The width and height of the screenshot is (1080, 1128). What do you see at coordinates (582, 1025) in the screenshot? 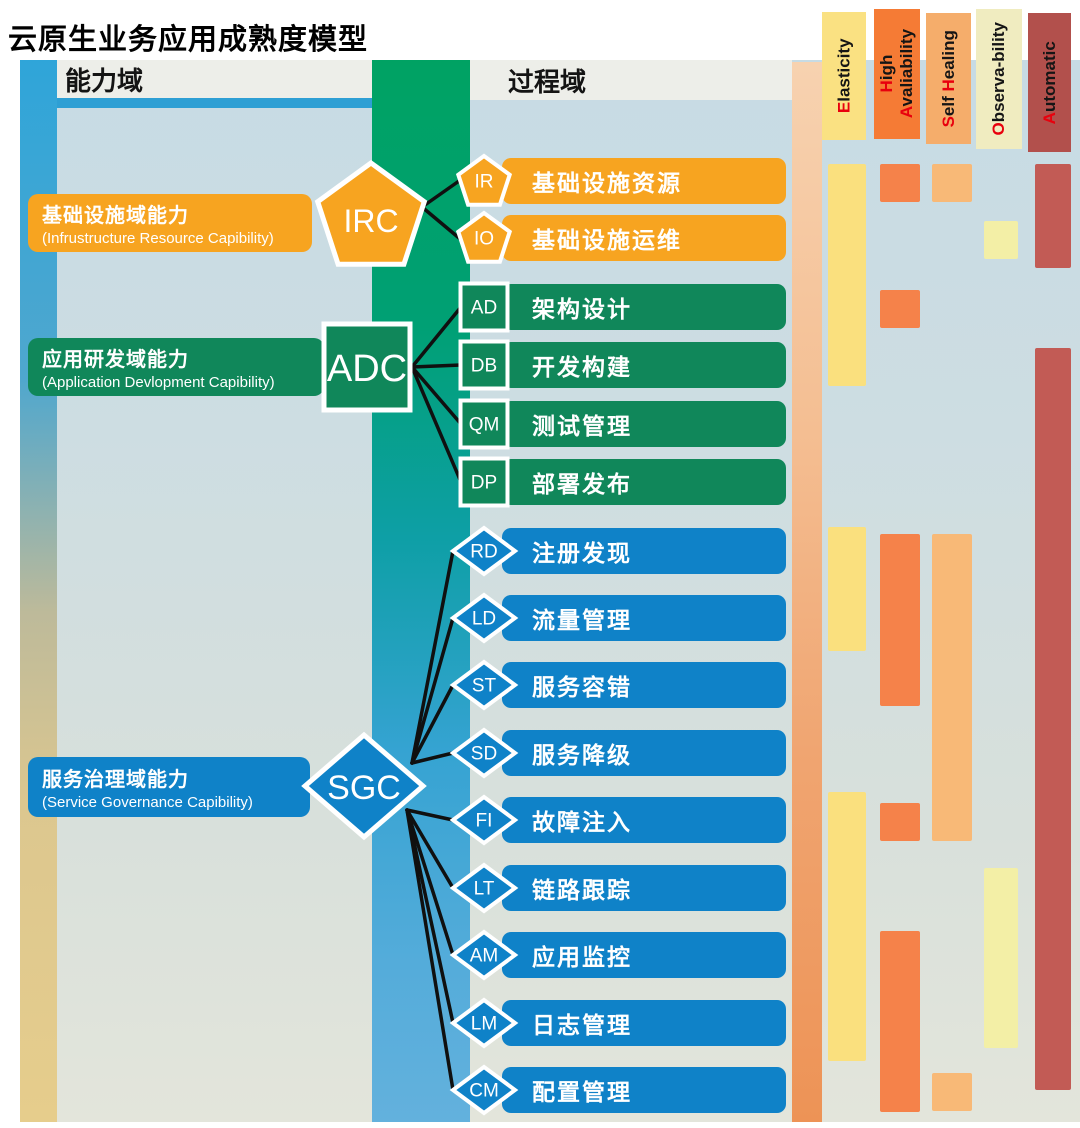
I see `process-label-LM: 日志管理` at bounding box center [582, 1025].